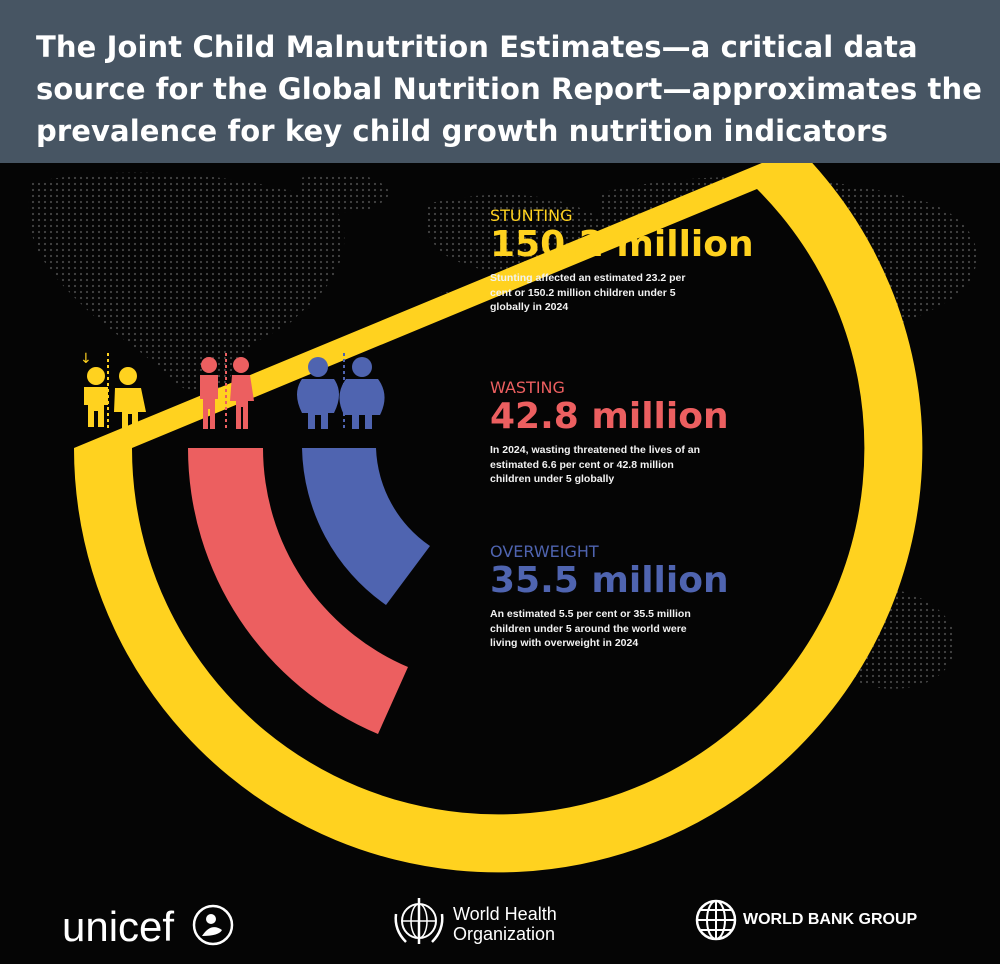 Image resolution: width=1000 pixels, height=964 pixels. I want to click on short-children-icon: ↓, so click(113, 390).